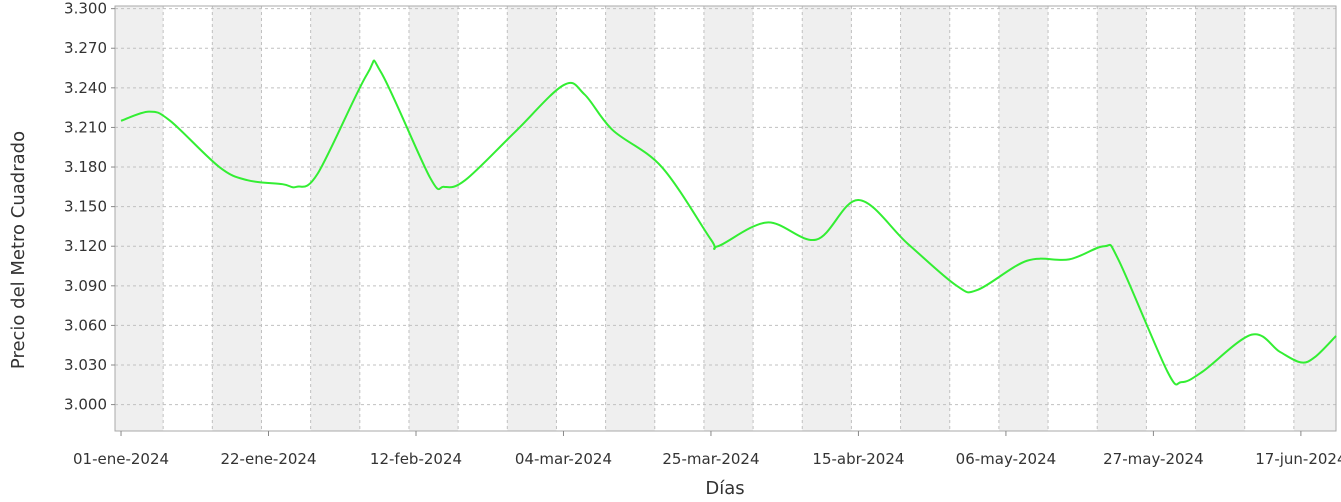  Describe the element at coordinates (85, 365) in the screenshot. I see `y-tick-label: 3.030` at that location.